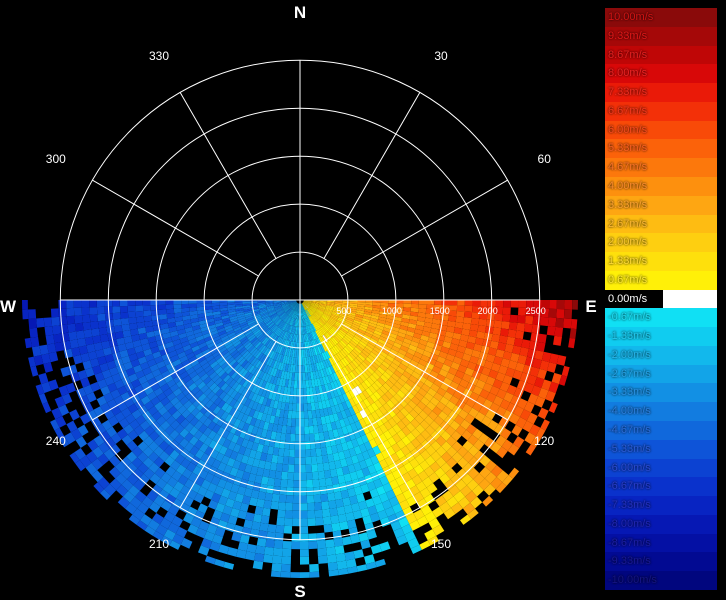 The height and width of the screenshot is (600, 726). I want to click on colorbar-swatch, so click(661, 318).